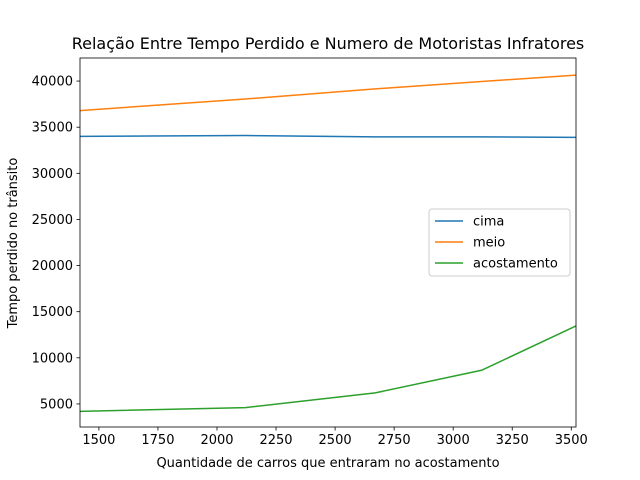  What do you see at coordinates (571, 440) in the screenshot?
I see `x-tick-label: 3500` at bounding box center [571, 440].